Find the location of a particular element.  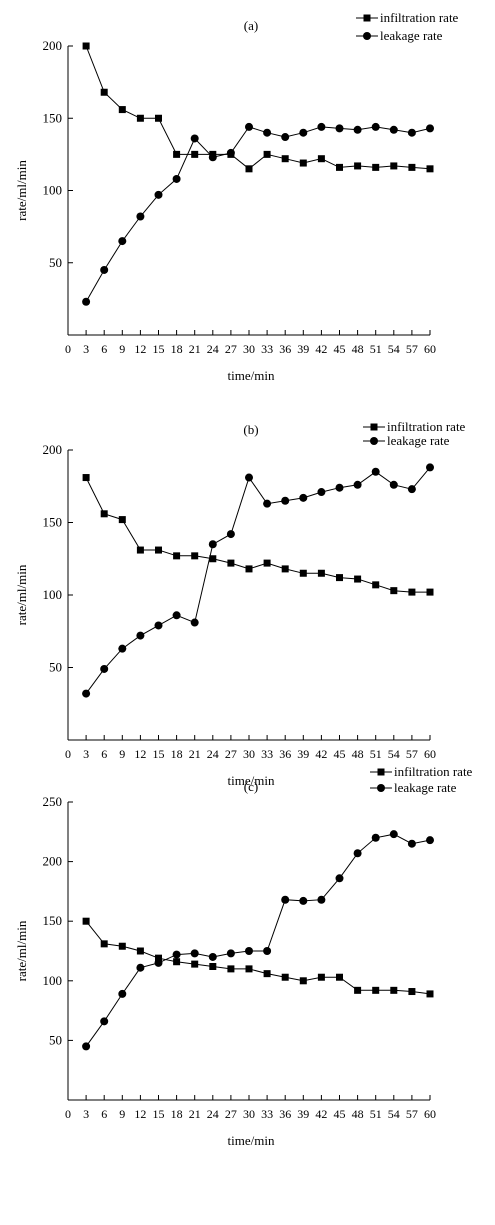

x-tick-label: 36 is located at coordinates (285, 1114).